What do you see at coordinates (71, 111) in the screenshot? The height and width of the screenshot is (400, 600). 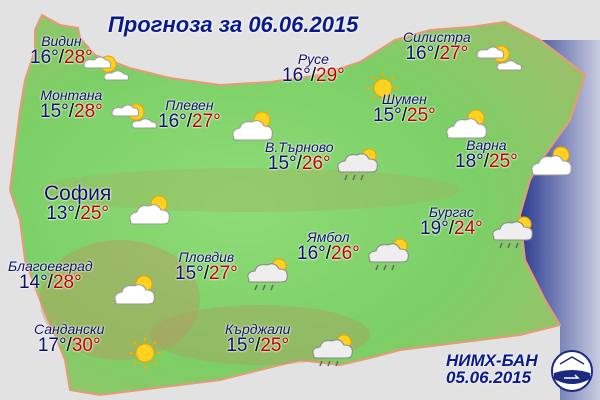 I see `temperature-range: 15°/28°` at bounding box center [71, 111].